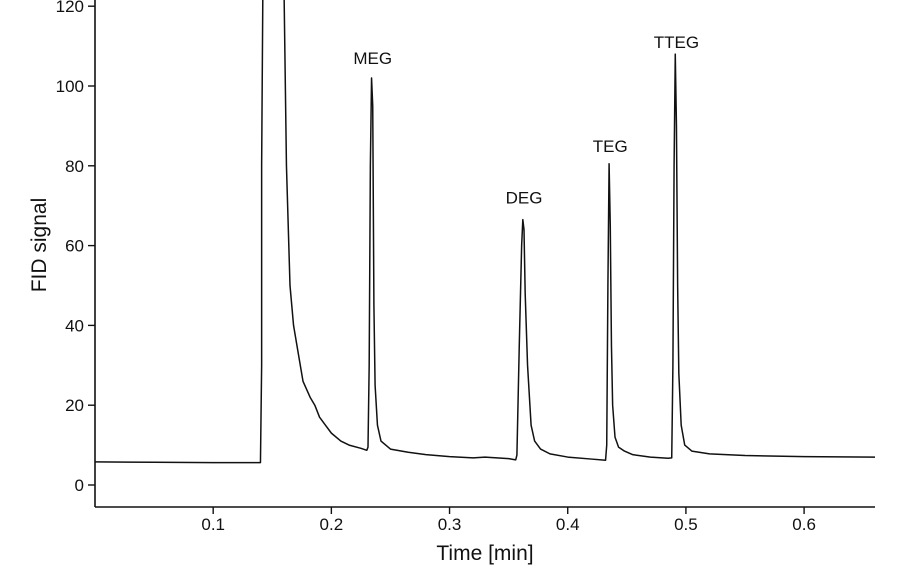 Image resolution: width=899 pixels, height=575 pixels. Describe the element at coordinates (568, 524) in the screenshot. I see `x-tick-label: 0.4` at that location.